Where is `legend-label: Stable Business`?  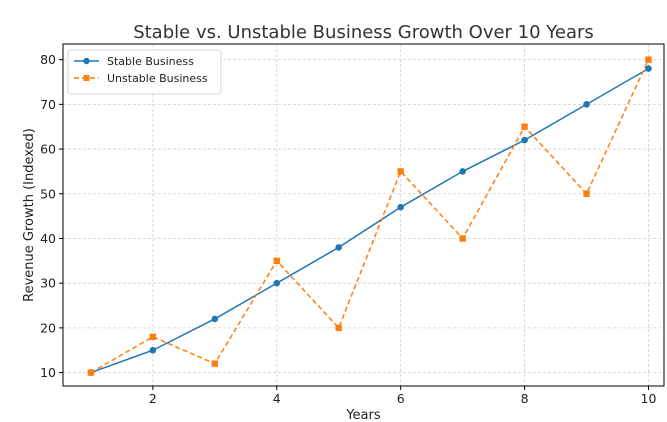 legend-label: Stable Business is located at coordinates (150, 61).